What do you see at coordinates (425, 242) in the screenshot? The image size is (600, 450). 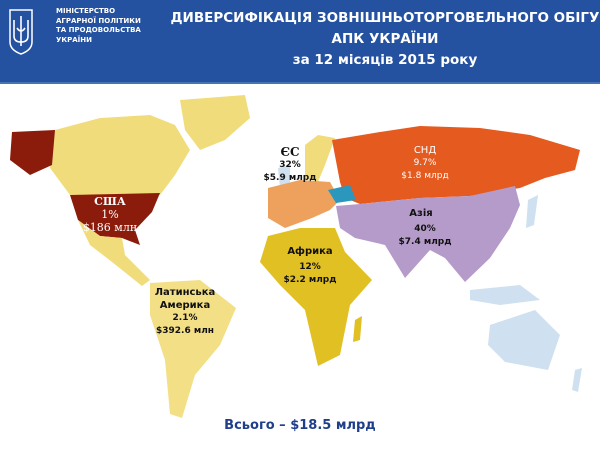 I see `asia-value: $7.4 млрд` at bounding box center [425, 242].